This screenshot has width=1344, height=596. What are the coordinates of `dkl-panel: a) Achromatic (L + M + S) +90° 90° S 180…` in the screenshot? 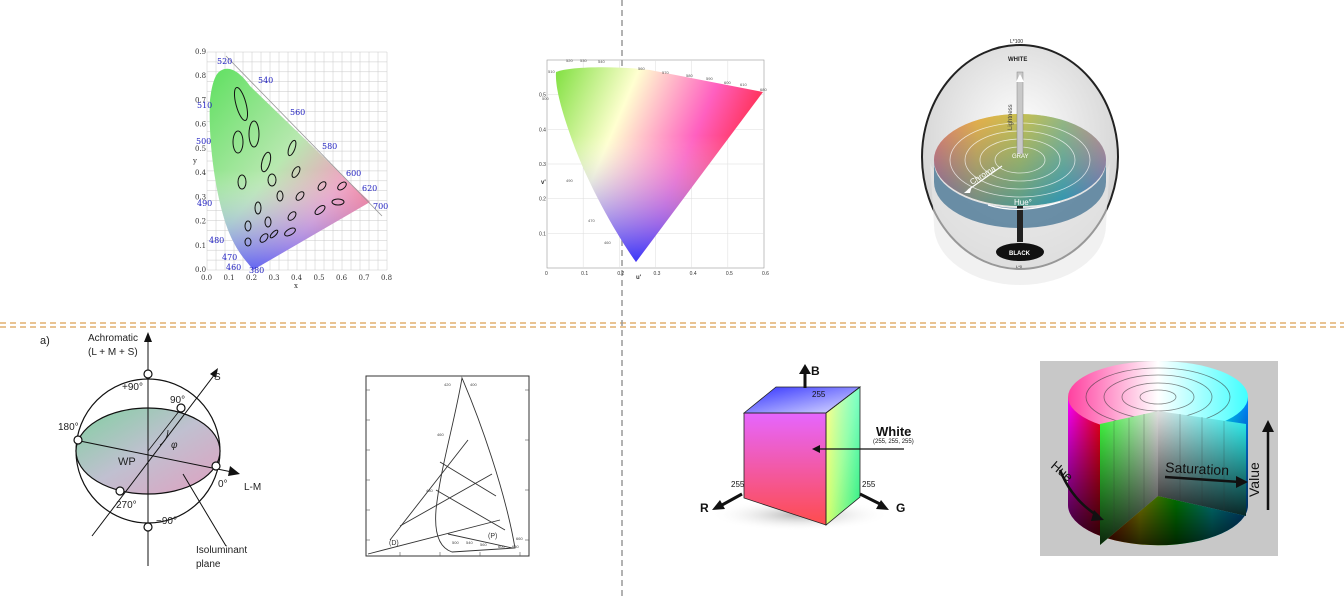 It's located at (150, 451).